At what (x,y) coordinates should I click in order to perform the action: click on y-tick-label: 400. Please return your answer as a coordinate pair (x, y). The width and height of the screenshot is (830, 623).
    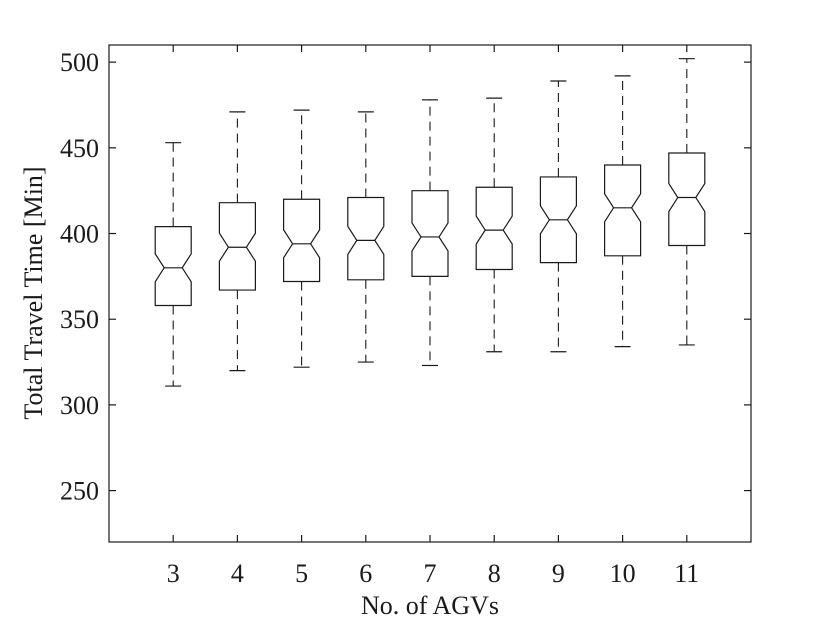
    Looking at the image, I should click on (79, 234).